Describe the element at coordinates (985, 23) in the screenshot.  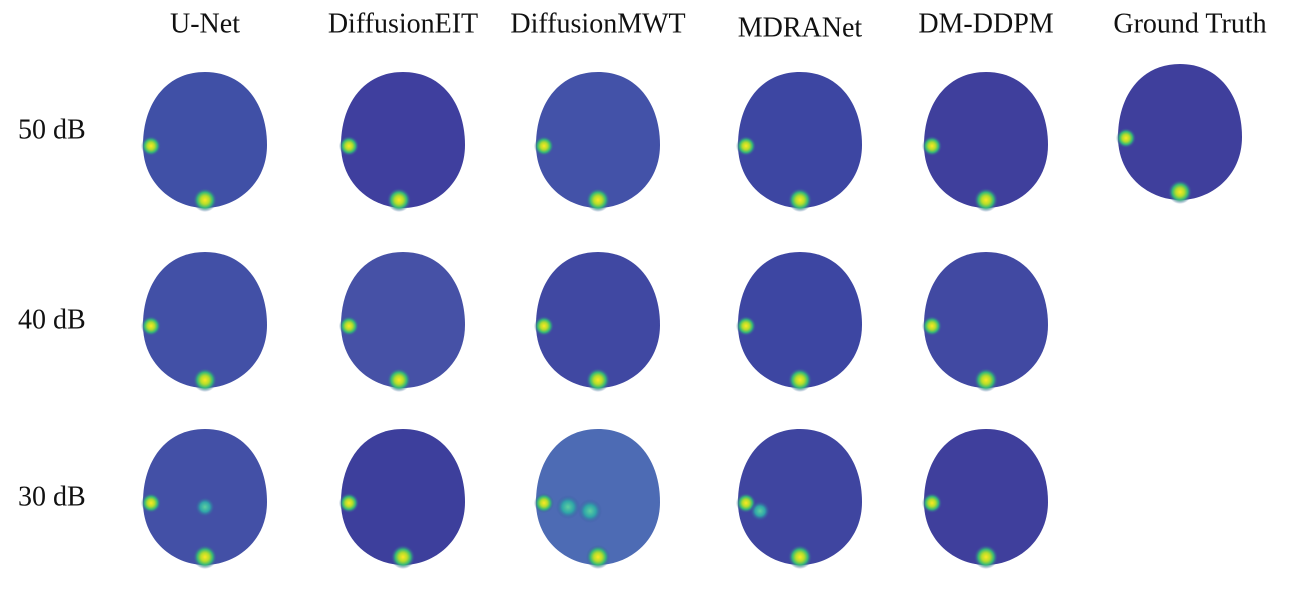
I see `column-header: DM-DDPM` at that location.